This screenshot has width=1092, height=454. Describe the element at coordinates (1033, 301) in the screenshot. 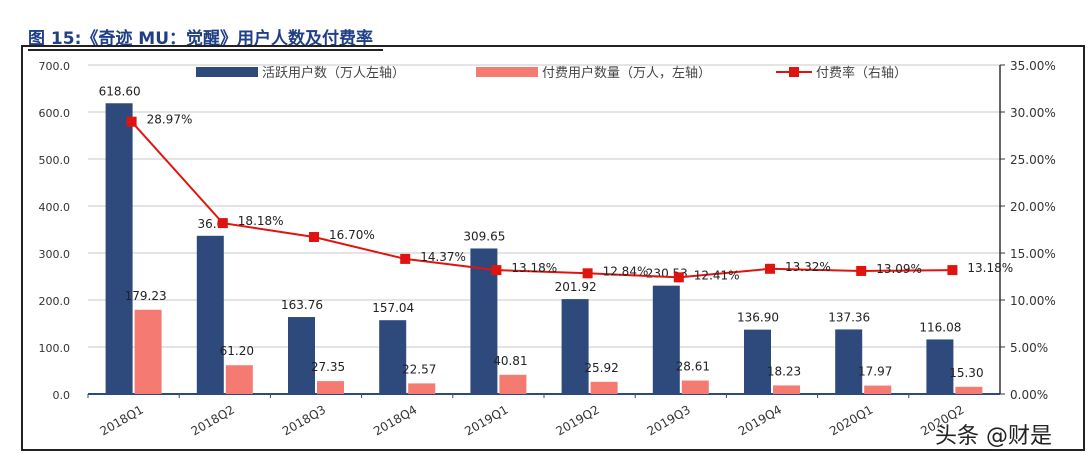

I see `right-tick-label: 10.00%` at that location.